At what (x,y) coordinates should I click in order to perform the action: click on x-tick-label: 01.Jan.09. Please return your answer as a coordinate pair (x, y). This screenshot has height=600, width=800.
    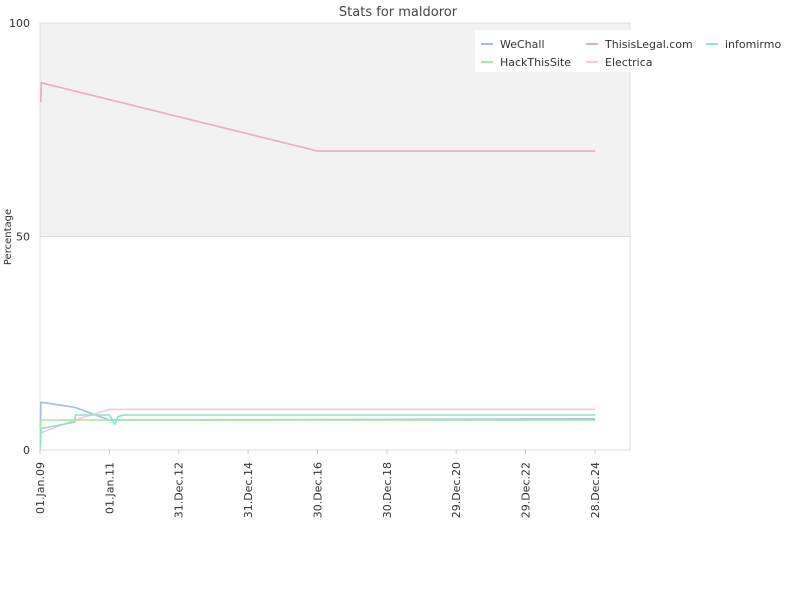
    Looking at the image, I should click on (40, 488).